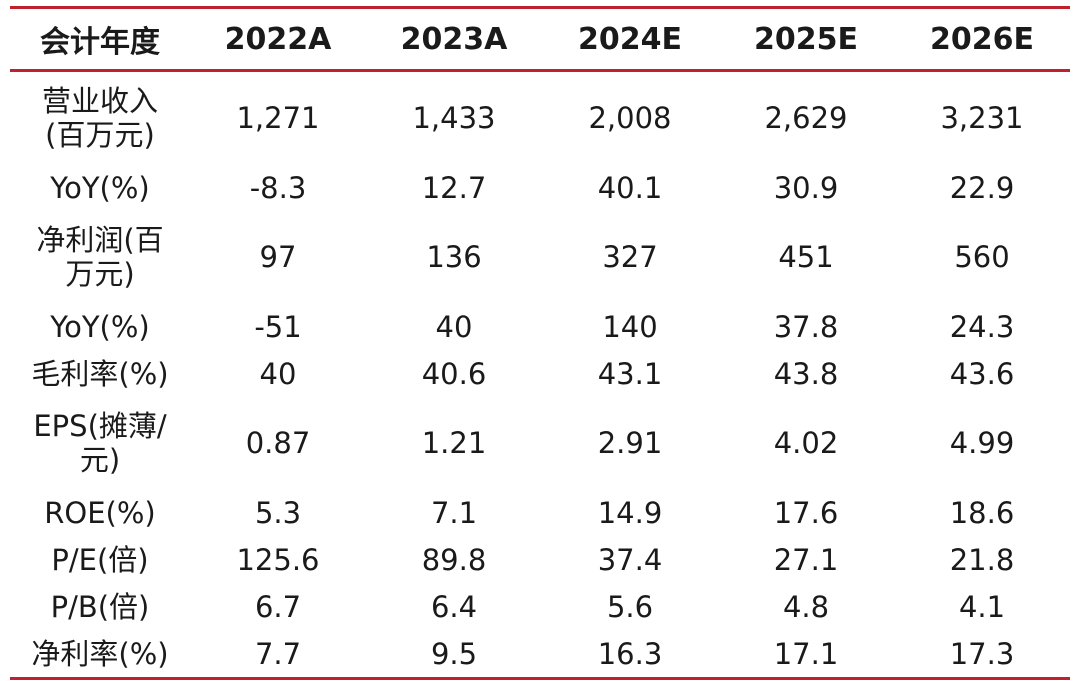 This screenshot has width=1080, height=681. I want to click on header-2023a: 2023A, so click(454, 39).